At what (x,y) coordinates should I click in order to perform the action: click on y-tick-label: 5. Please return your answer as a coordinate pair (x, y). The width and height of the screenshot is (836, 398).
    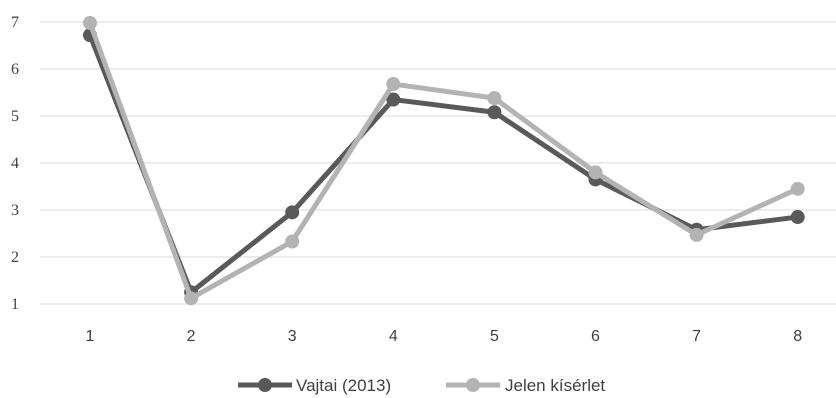
    Looking at the image, I should click on (15, 116).